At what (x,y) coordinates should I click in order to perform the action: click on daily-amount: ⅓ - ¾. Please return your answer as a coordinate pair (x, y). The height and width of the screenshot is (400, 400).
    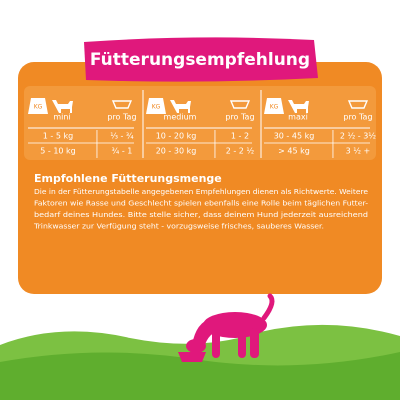
    Looking at the image, I should click on (122, 136).